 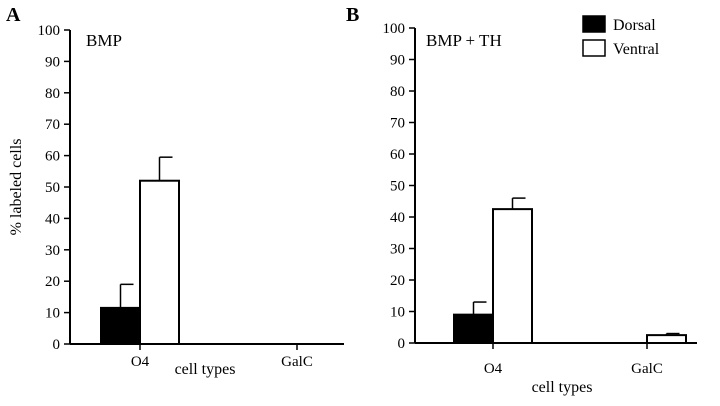 I want to click on panel-b-x-tick-label: GalC, so click(x=647, y=369).